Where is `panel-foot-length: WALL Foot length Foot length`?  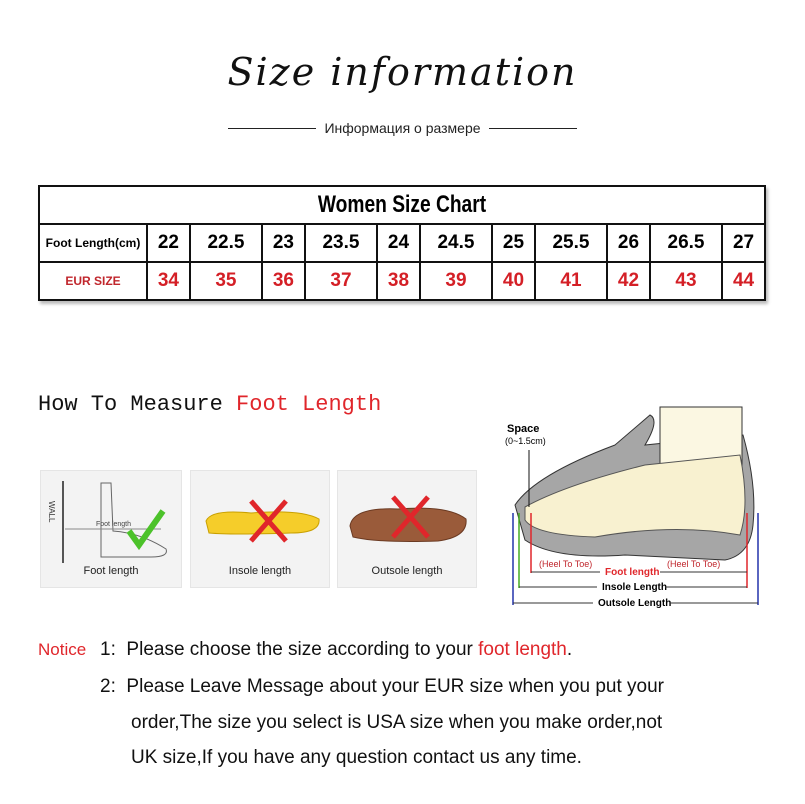 panel-foot-length: WALL Foot length Foot length is located at coordinates (111, 529).